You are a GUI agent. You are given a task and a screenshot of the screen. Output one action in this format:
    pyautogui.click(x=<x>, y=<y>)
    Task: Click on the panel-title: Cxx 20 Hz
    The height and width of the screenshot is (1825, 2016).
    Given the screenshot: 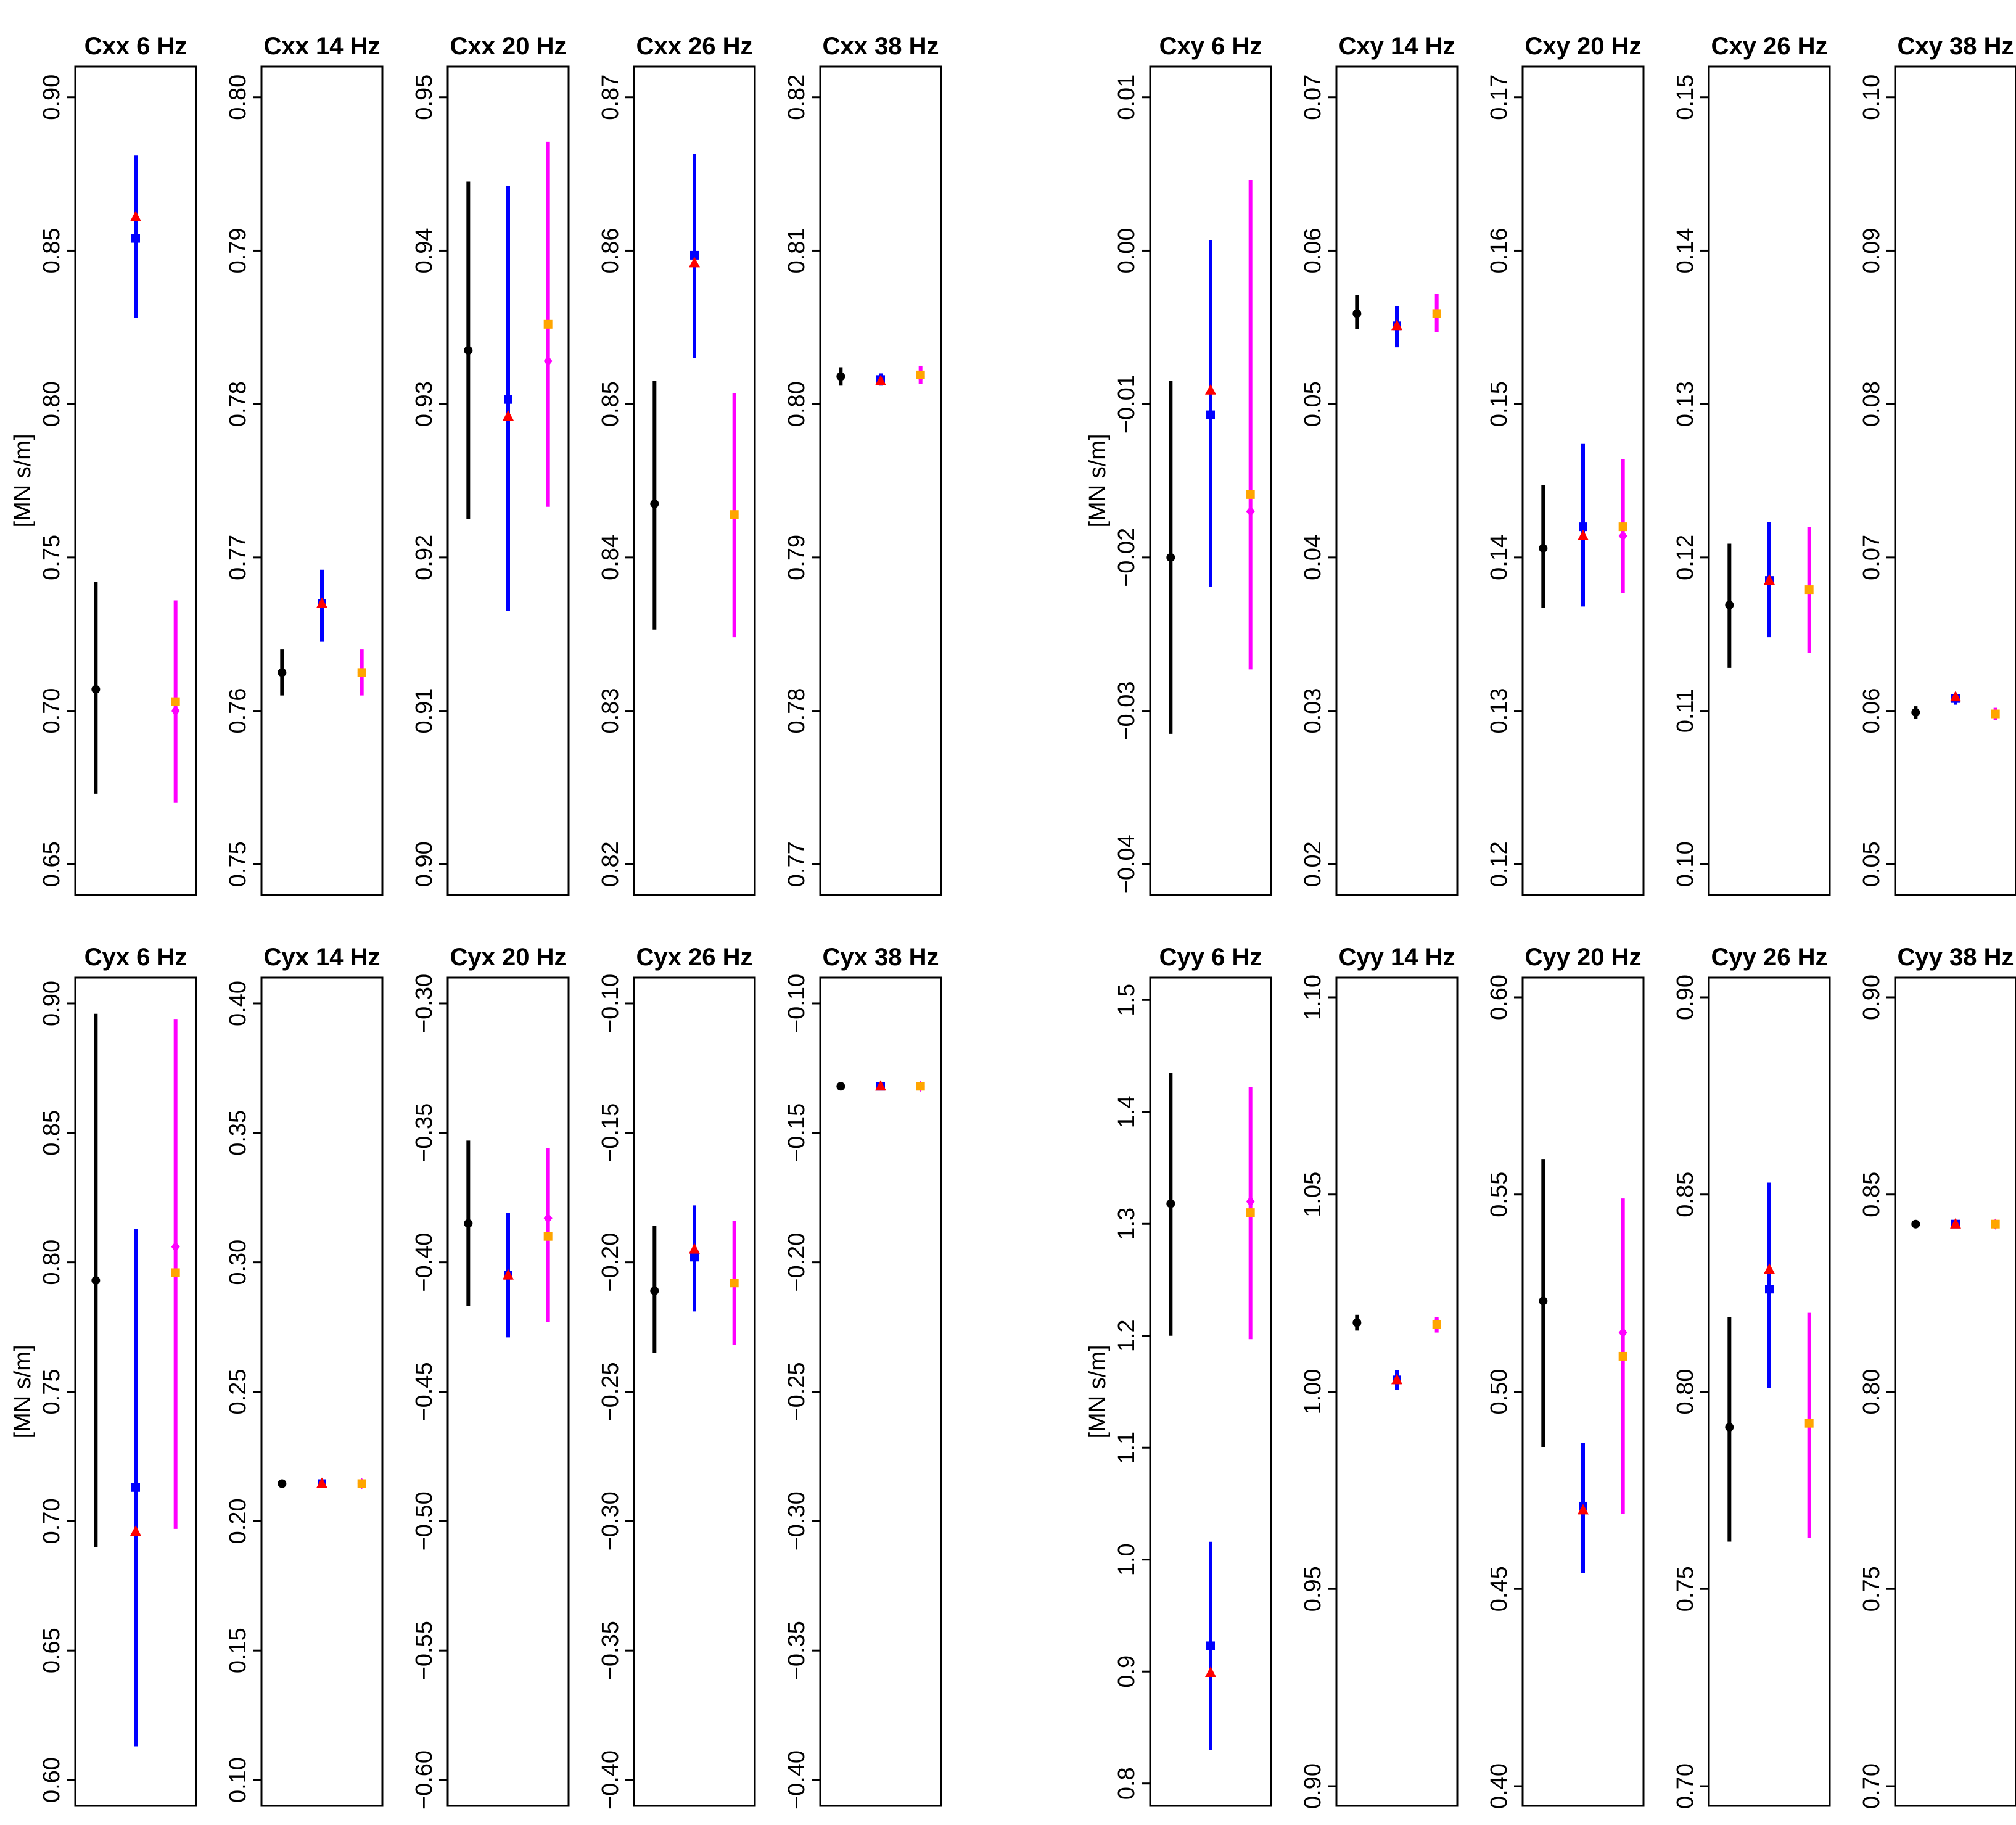 What is the action you would take?
    pyautogui.click(x=508, y=46)
    